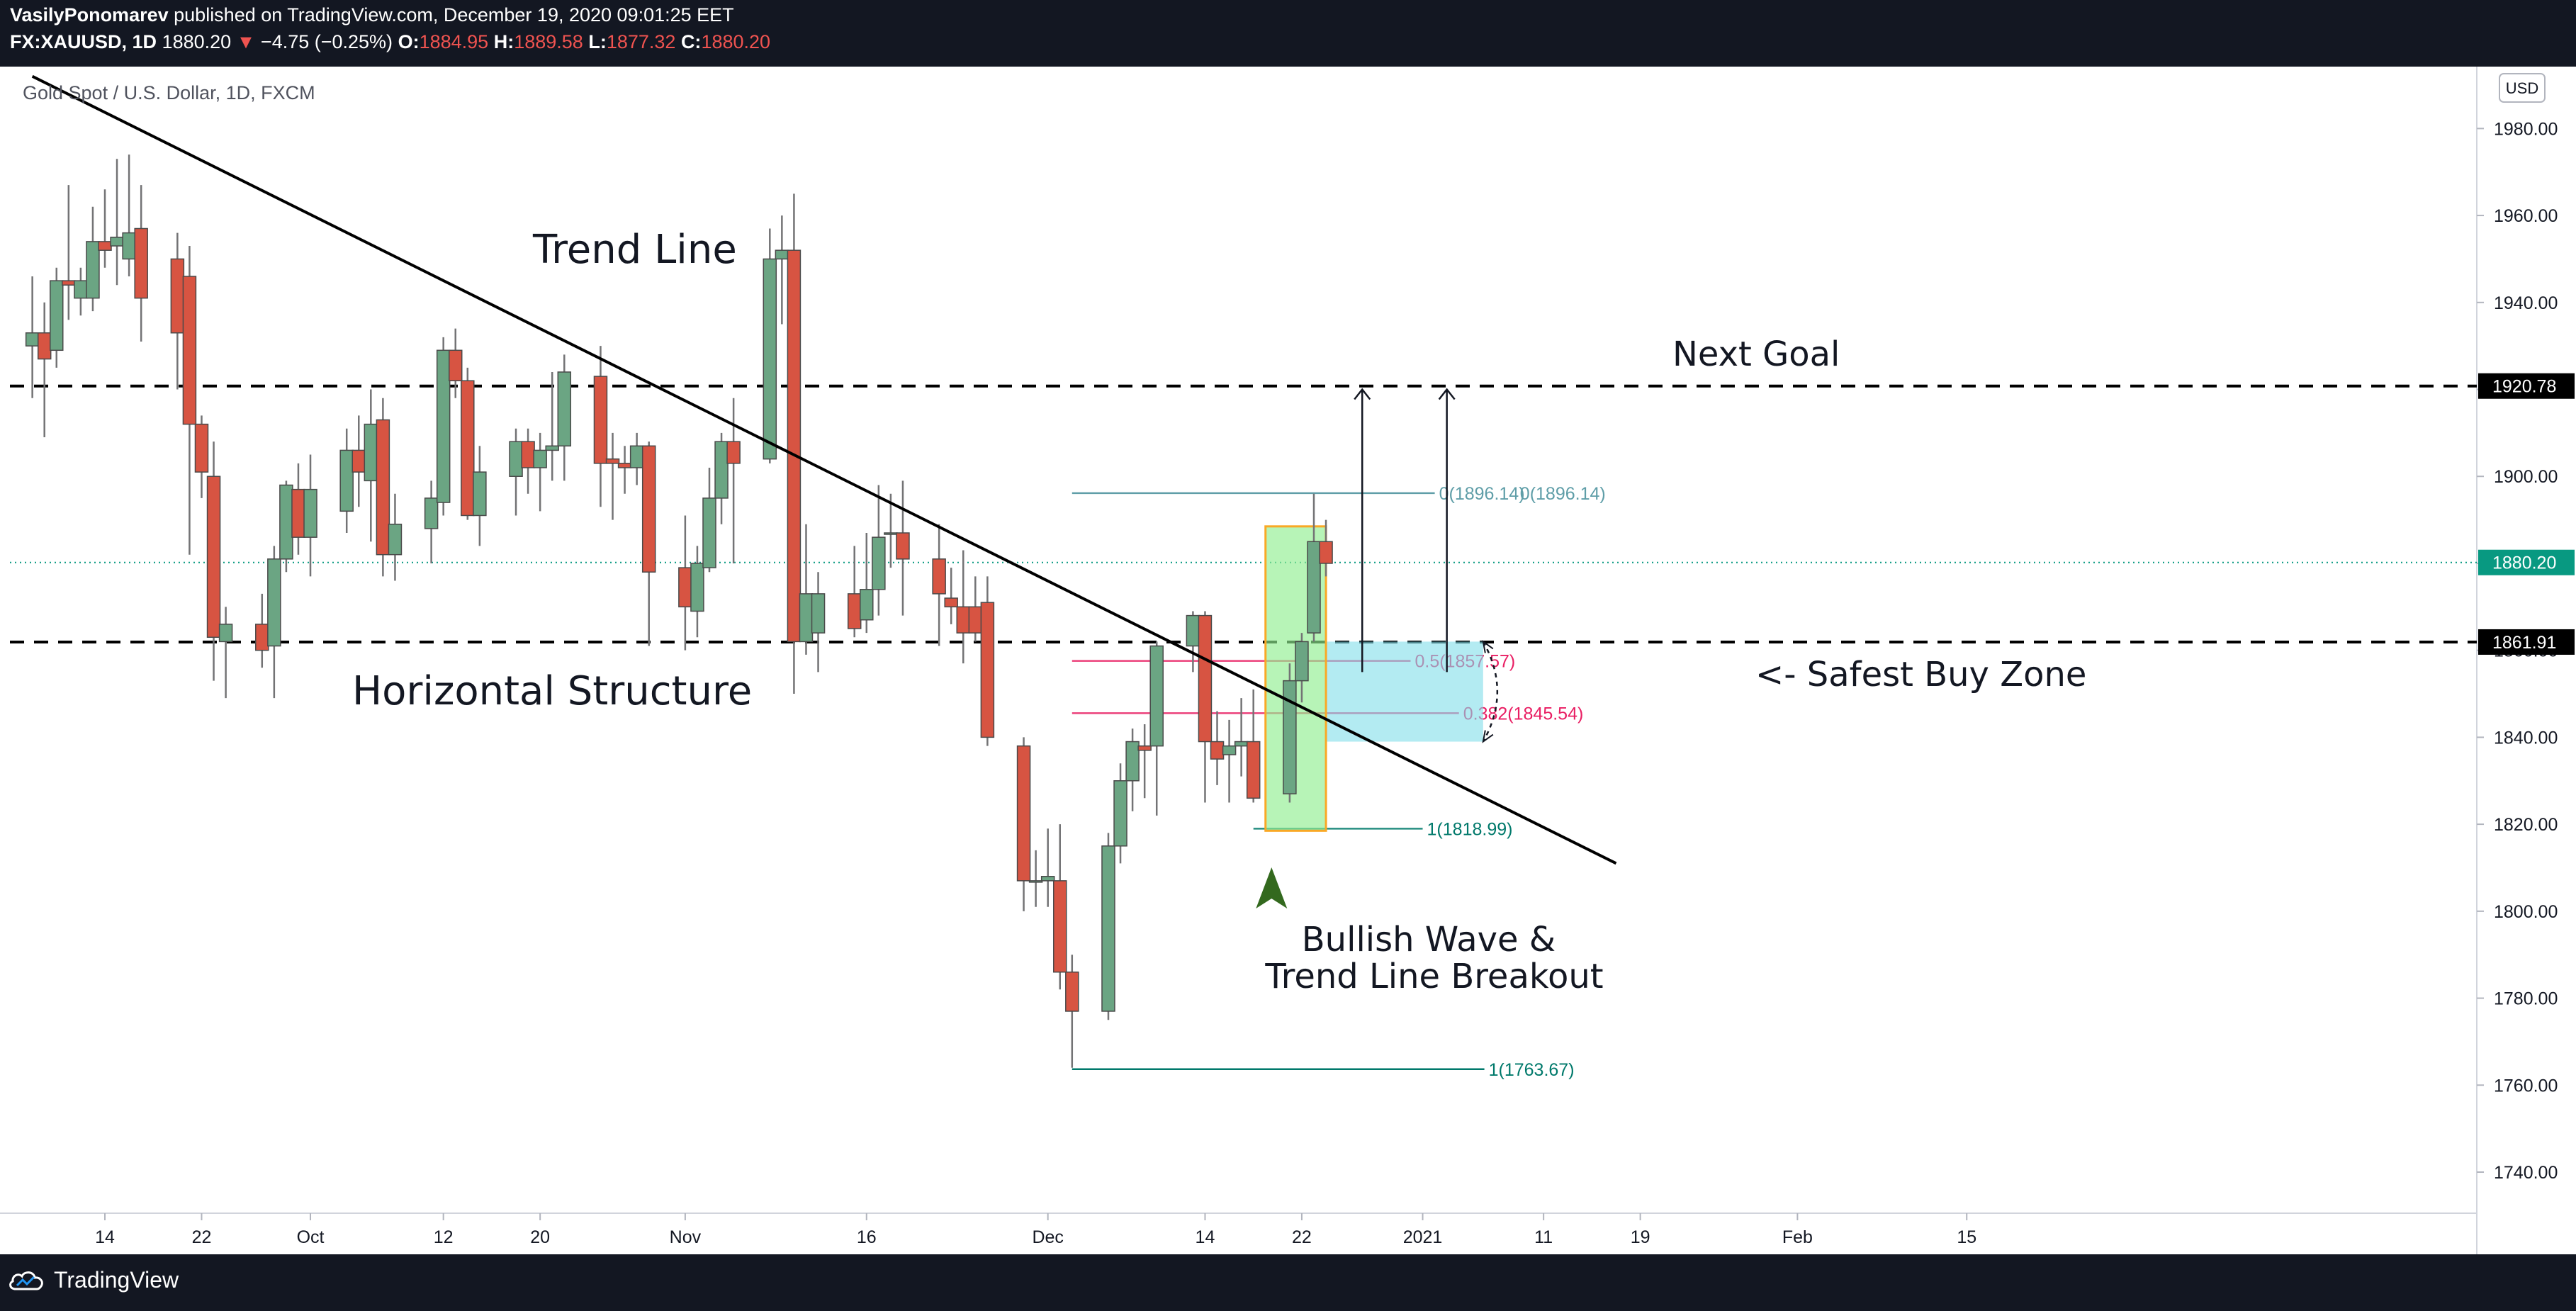 The width and height of the screenshot is (2576, 1311). What do you see at coordinates (2526, 825) in the screenshot?
I see `y-tick-label: 1820.00` at bounding box center [2526, 825].